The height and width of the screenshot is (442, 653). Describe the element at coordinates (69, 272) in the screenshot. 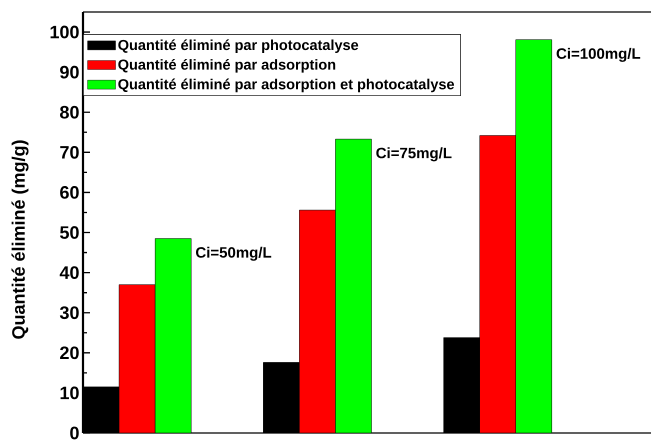

I see `y-tick-label: 40` at that location.